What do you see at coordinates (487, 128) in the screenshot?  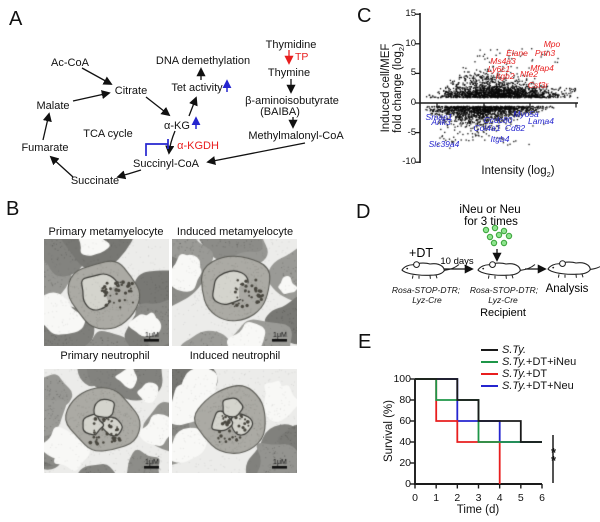 I see `gene-label-down: Col4a1` at bounding box center [487, 128].